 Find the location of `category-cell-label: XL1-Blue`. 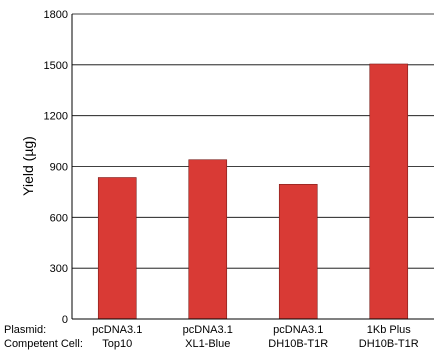

category-cell-label: XL1-Blue is located at coordinates (207, 344).